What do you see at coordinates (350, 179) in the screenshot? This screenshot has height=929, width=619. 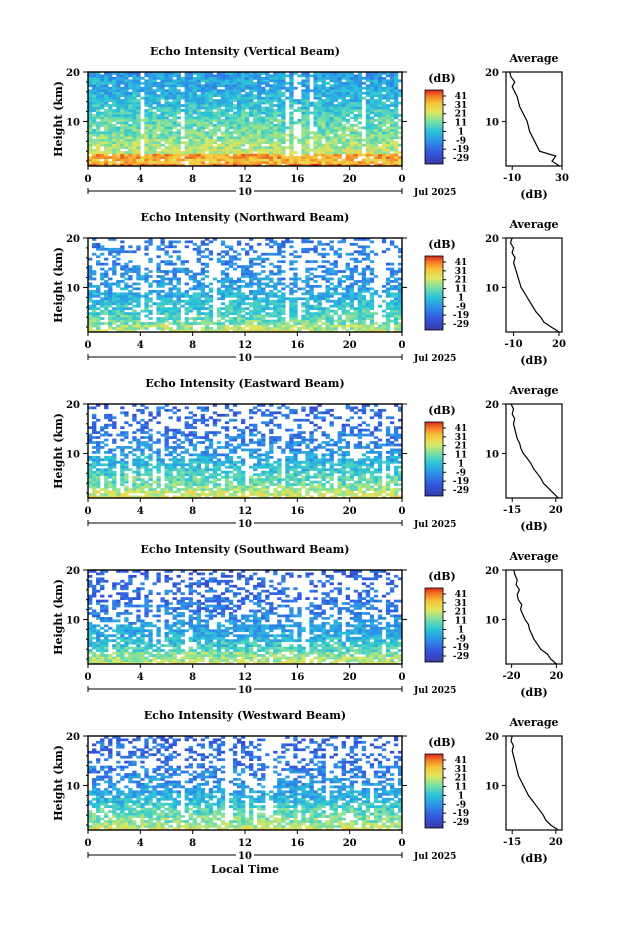 I see `x-tick-label: 20` at bounding box center [350, 179].